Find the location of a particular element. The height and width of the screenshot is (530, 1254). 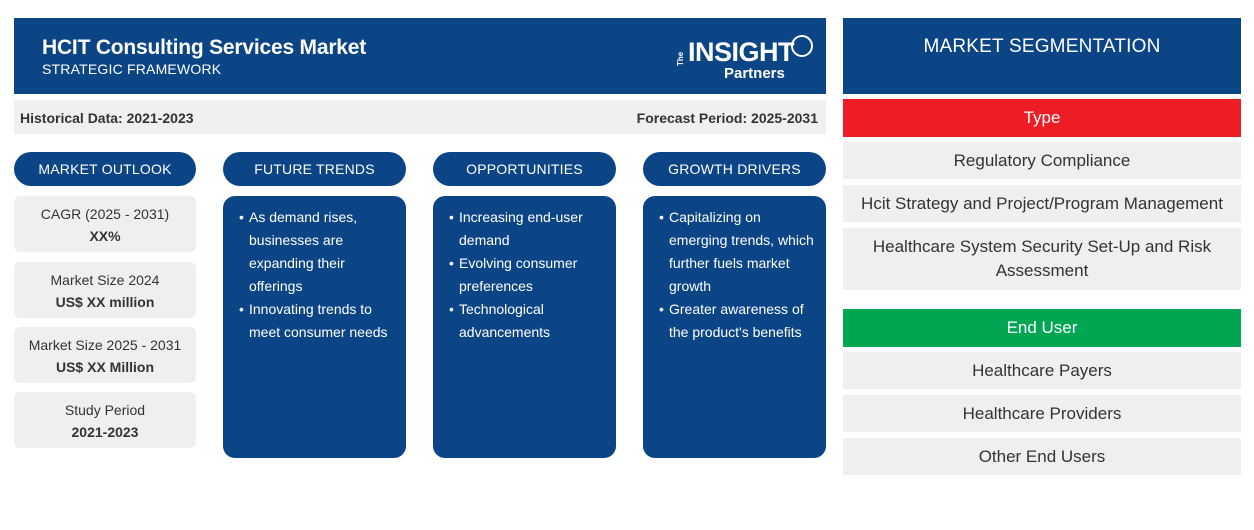

trend-item: Innovating trends to meet consumer needs is located at coordinates (318, 321).